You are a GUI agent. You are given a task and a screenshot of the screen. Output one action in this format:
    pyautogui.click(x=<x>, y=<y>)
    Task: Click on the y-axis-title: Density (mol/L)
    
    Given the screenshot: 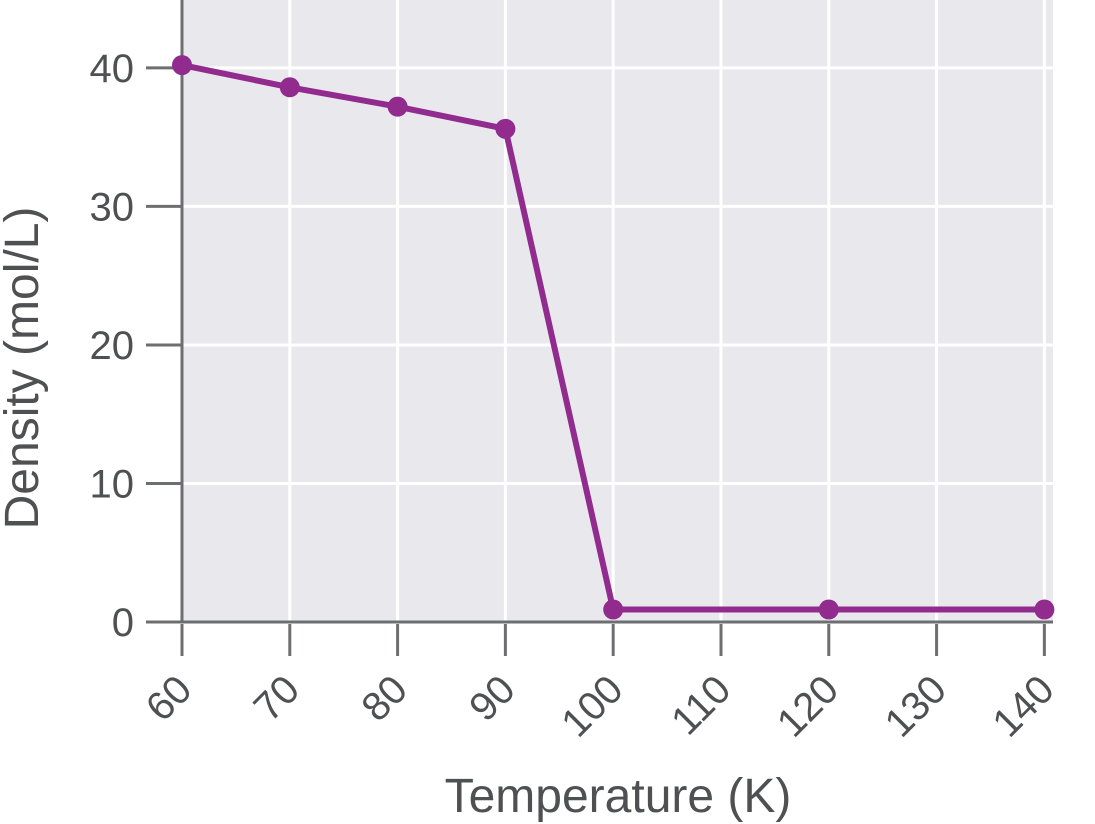 What is the action you would take?
    pyautogui.click(x=24, y=368)
    